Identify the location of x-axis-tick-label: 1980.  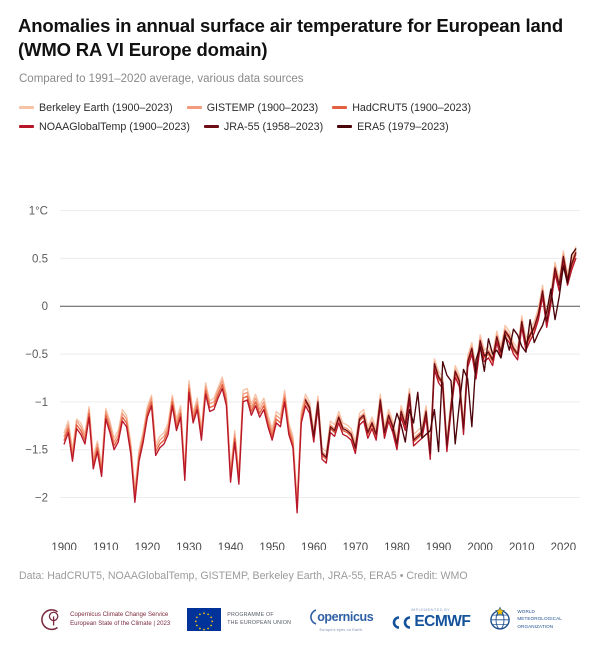
(397, 546).